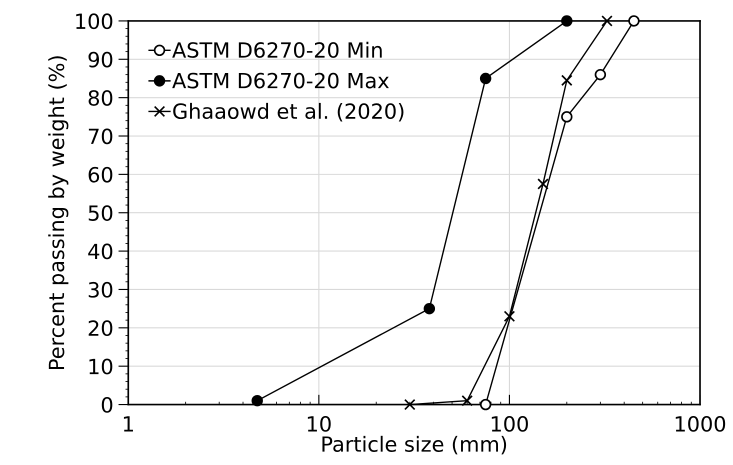  I want to click on y-tick-label: 90, so click(100, 60).